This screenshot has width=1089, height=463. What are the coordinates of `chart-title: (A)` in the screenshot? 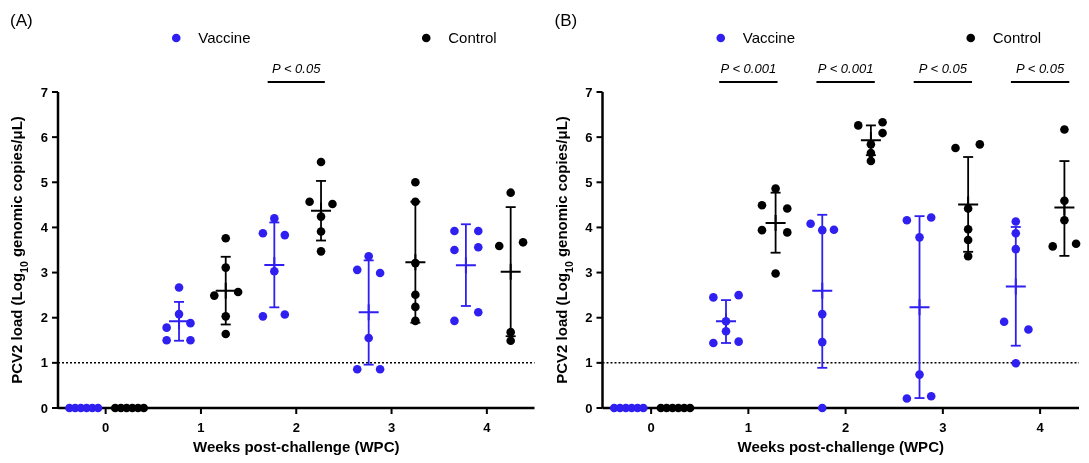 It's located at (21, 20).